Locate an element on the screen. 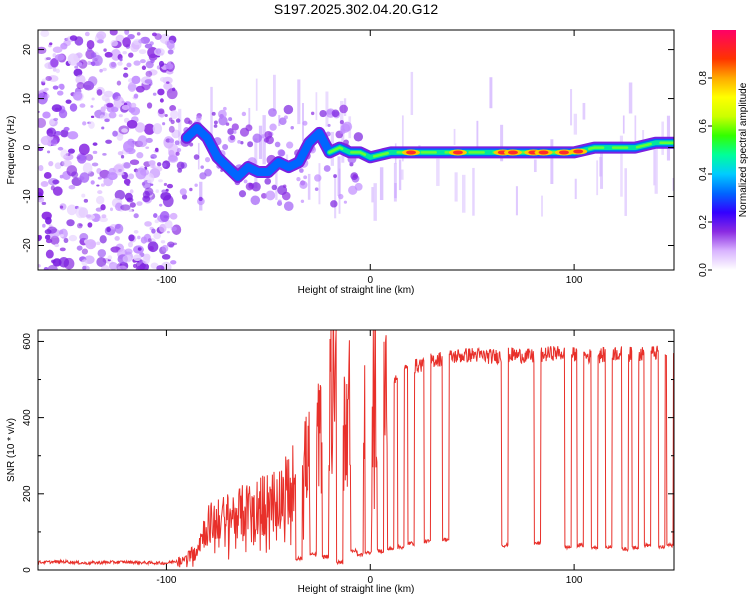 The image size is (750, 600). spectrogram-xlabel: Height of straight line (km) is located at coordinates (356, 290).